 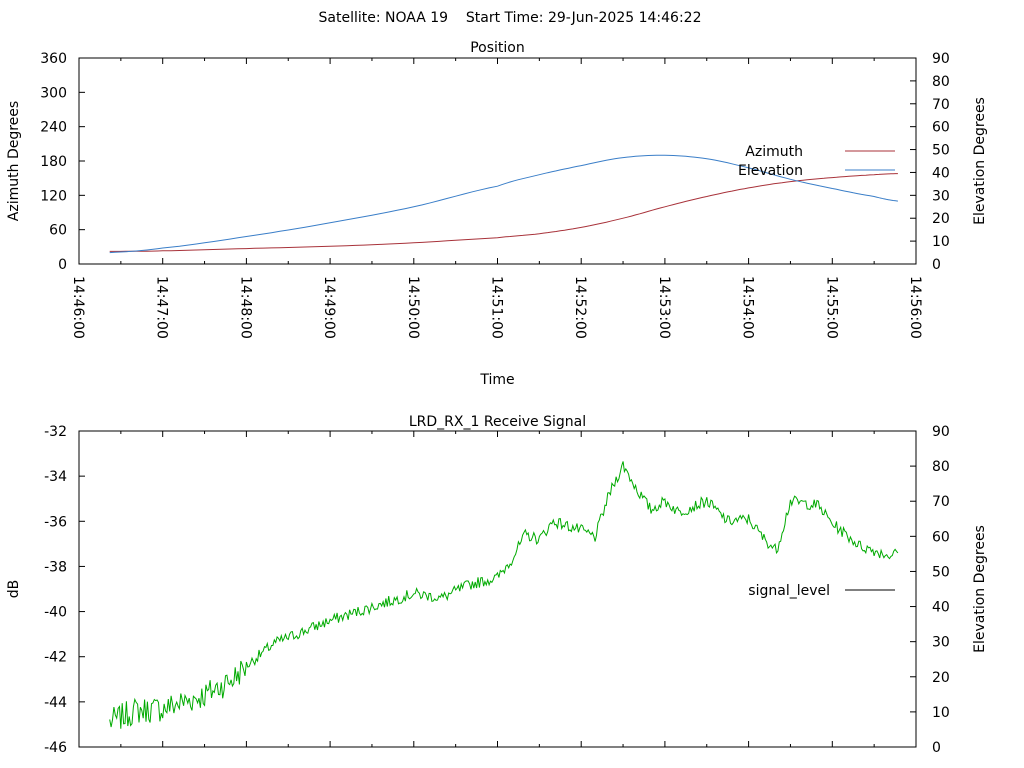 What do you see at coordinates (831, 307) in the screenshot?
I see `x-tick-label: 14:55:00` at bounding box center [831, 307].